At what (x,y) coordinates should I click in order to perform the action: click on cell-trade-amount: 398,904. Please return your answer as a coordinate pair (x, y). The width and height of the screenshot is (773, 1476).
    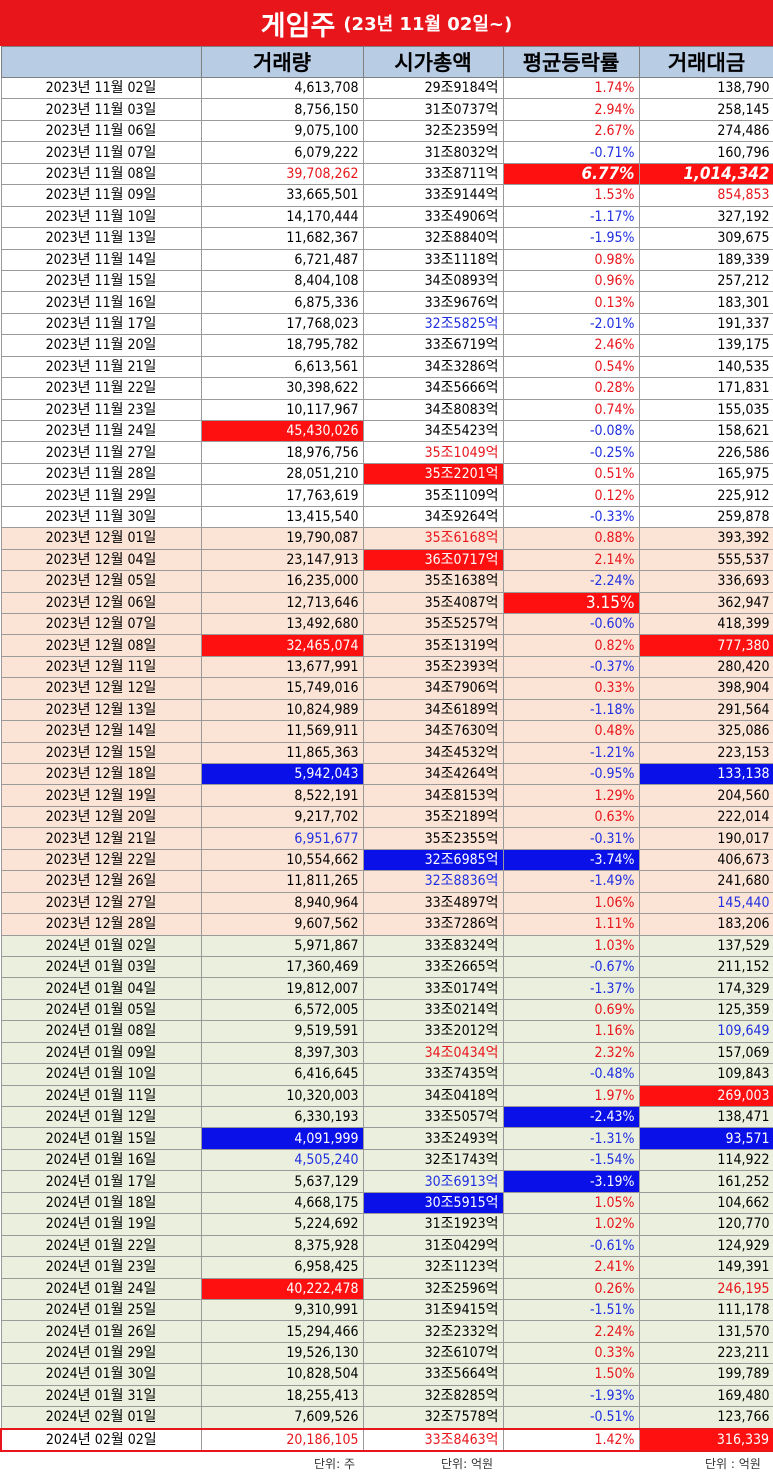
    Looking at the image, I should click on (705, 688).